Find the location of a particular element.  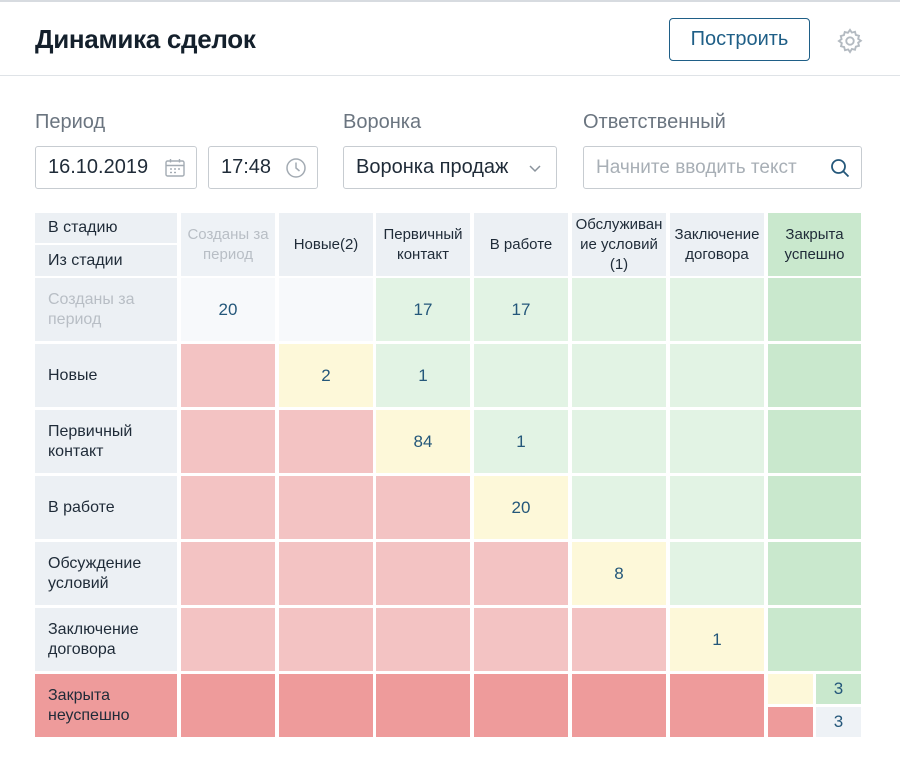

column-header-label: Созданы за период is located at coordinates (228, 244).